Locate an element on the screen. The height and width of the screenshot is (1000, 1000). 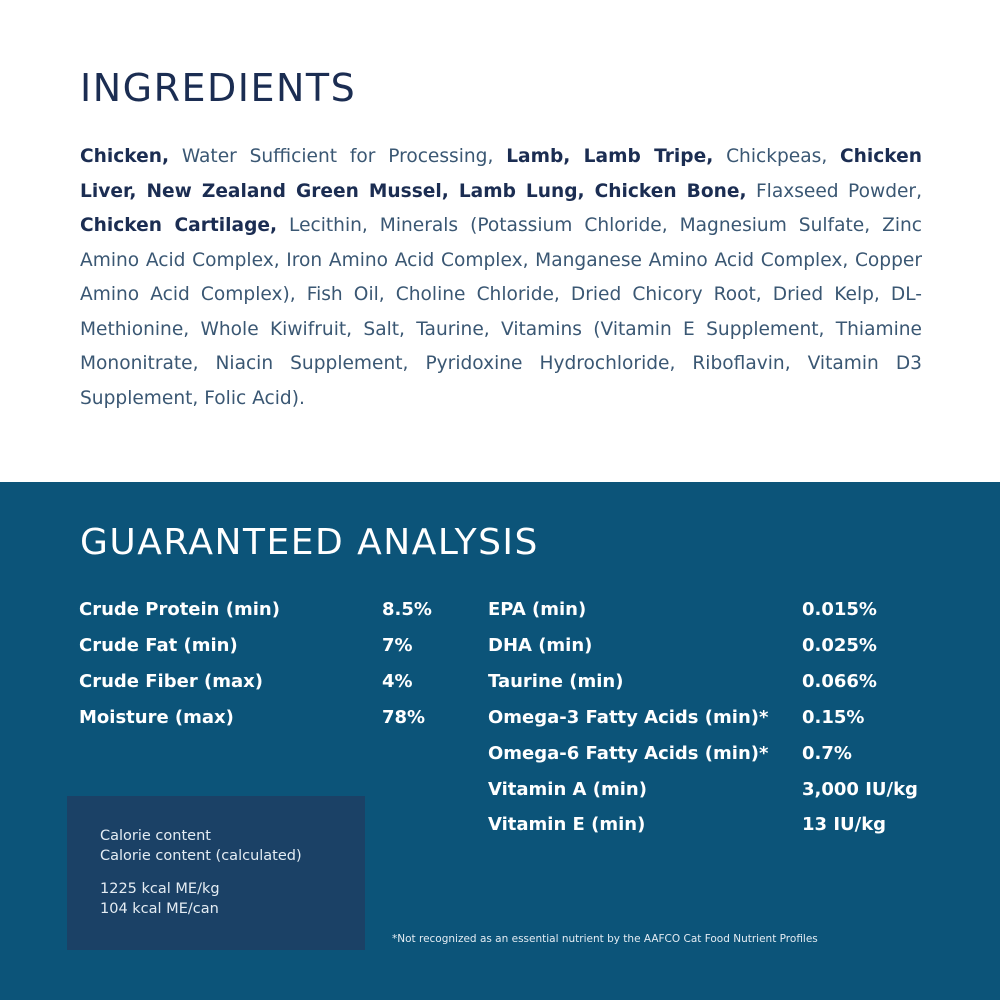
nutrient-value: 3,000 IU/kg is located at coordinates (860, 789).